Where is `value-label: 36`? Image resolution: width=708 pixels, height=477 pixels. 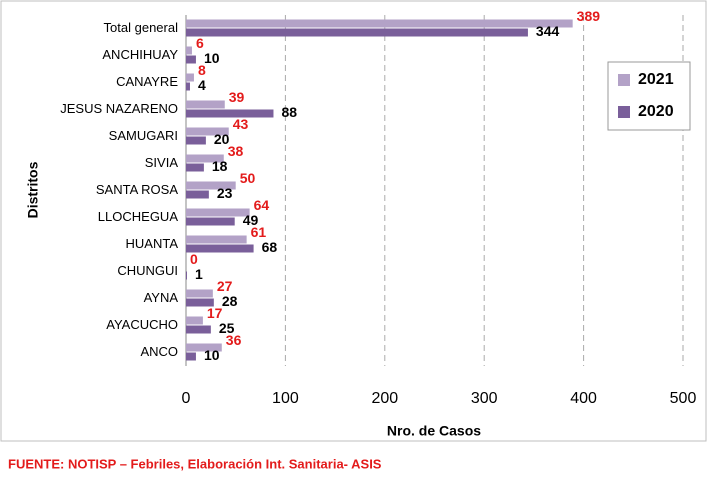
value-label: 36 is located at coordinates (234, 340).